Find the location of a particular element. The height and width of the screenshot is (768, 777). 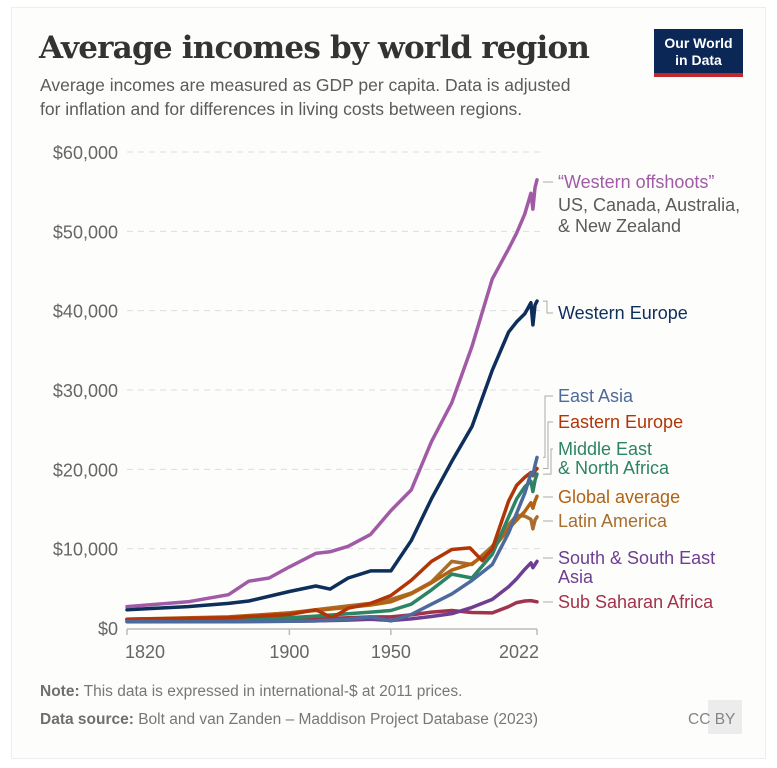

note-label: Note: is located at coordinates (60, 691).